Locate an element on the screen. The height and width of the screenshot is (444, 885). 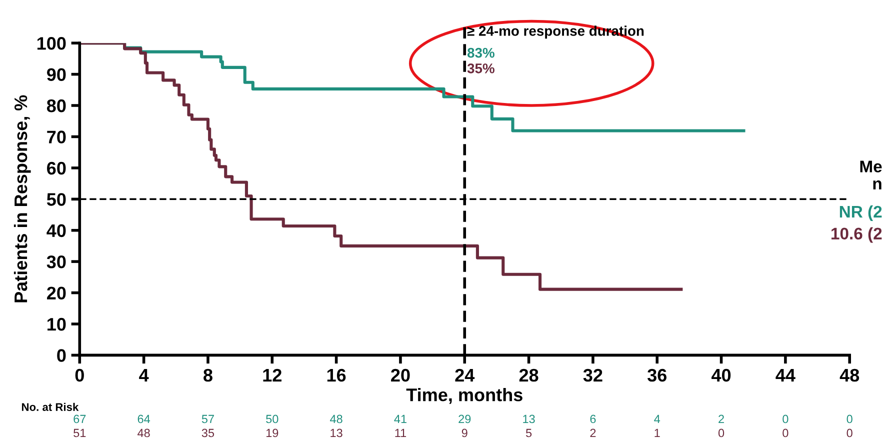
x-tick-label: 20 is located at coordinates (400, 375).